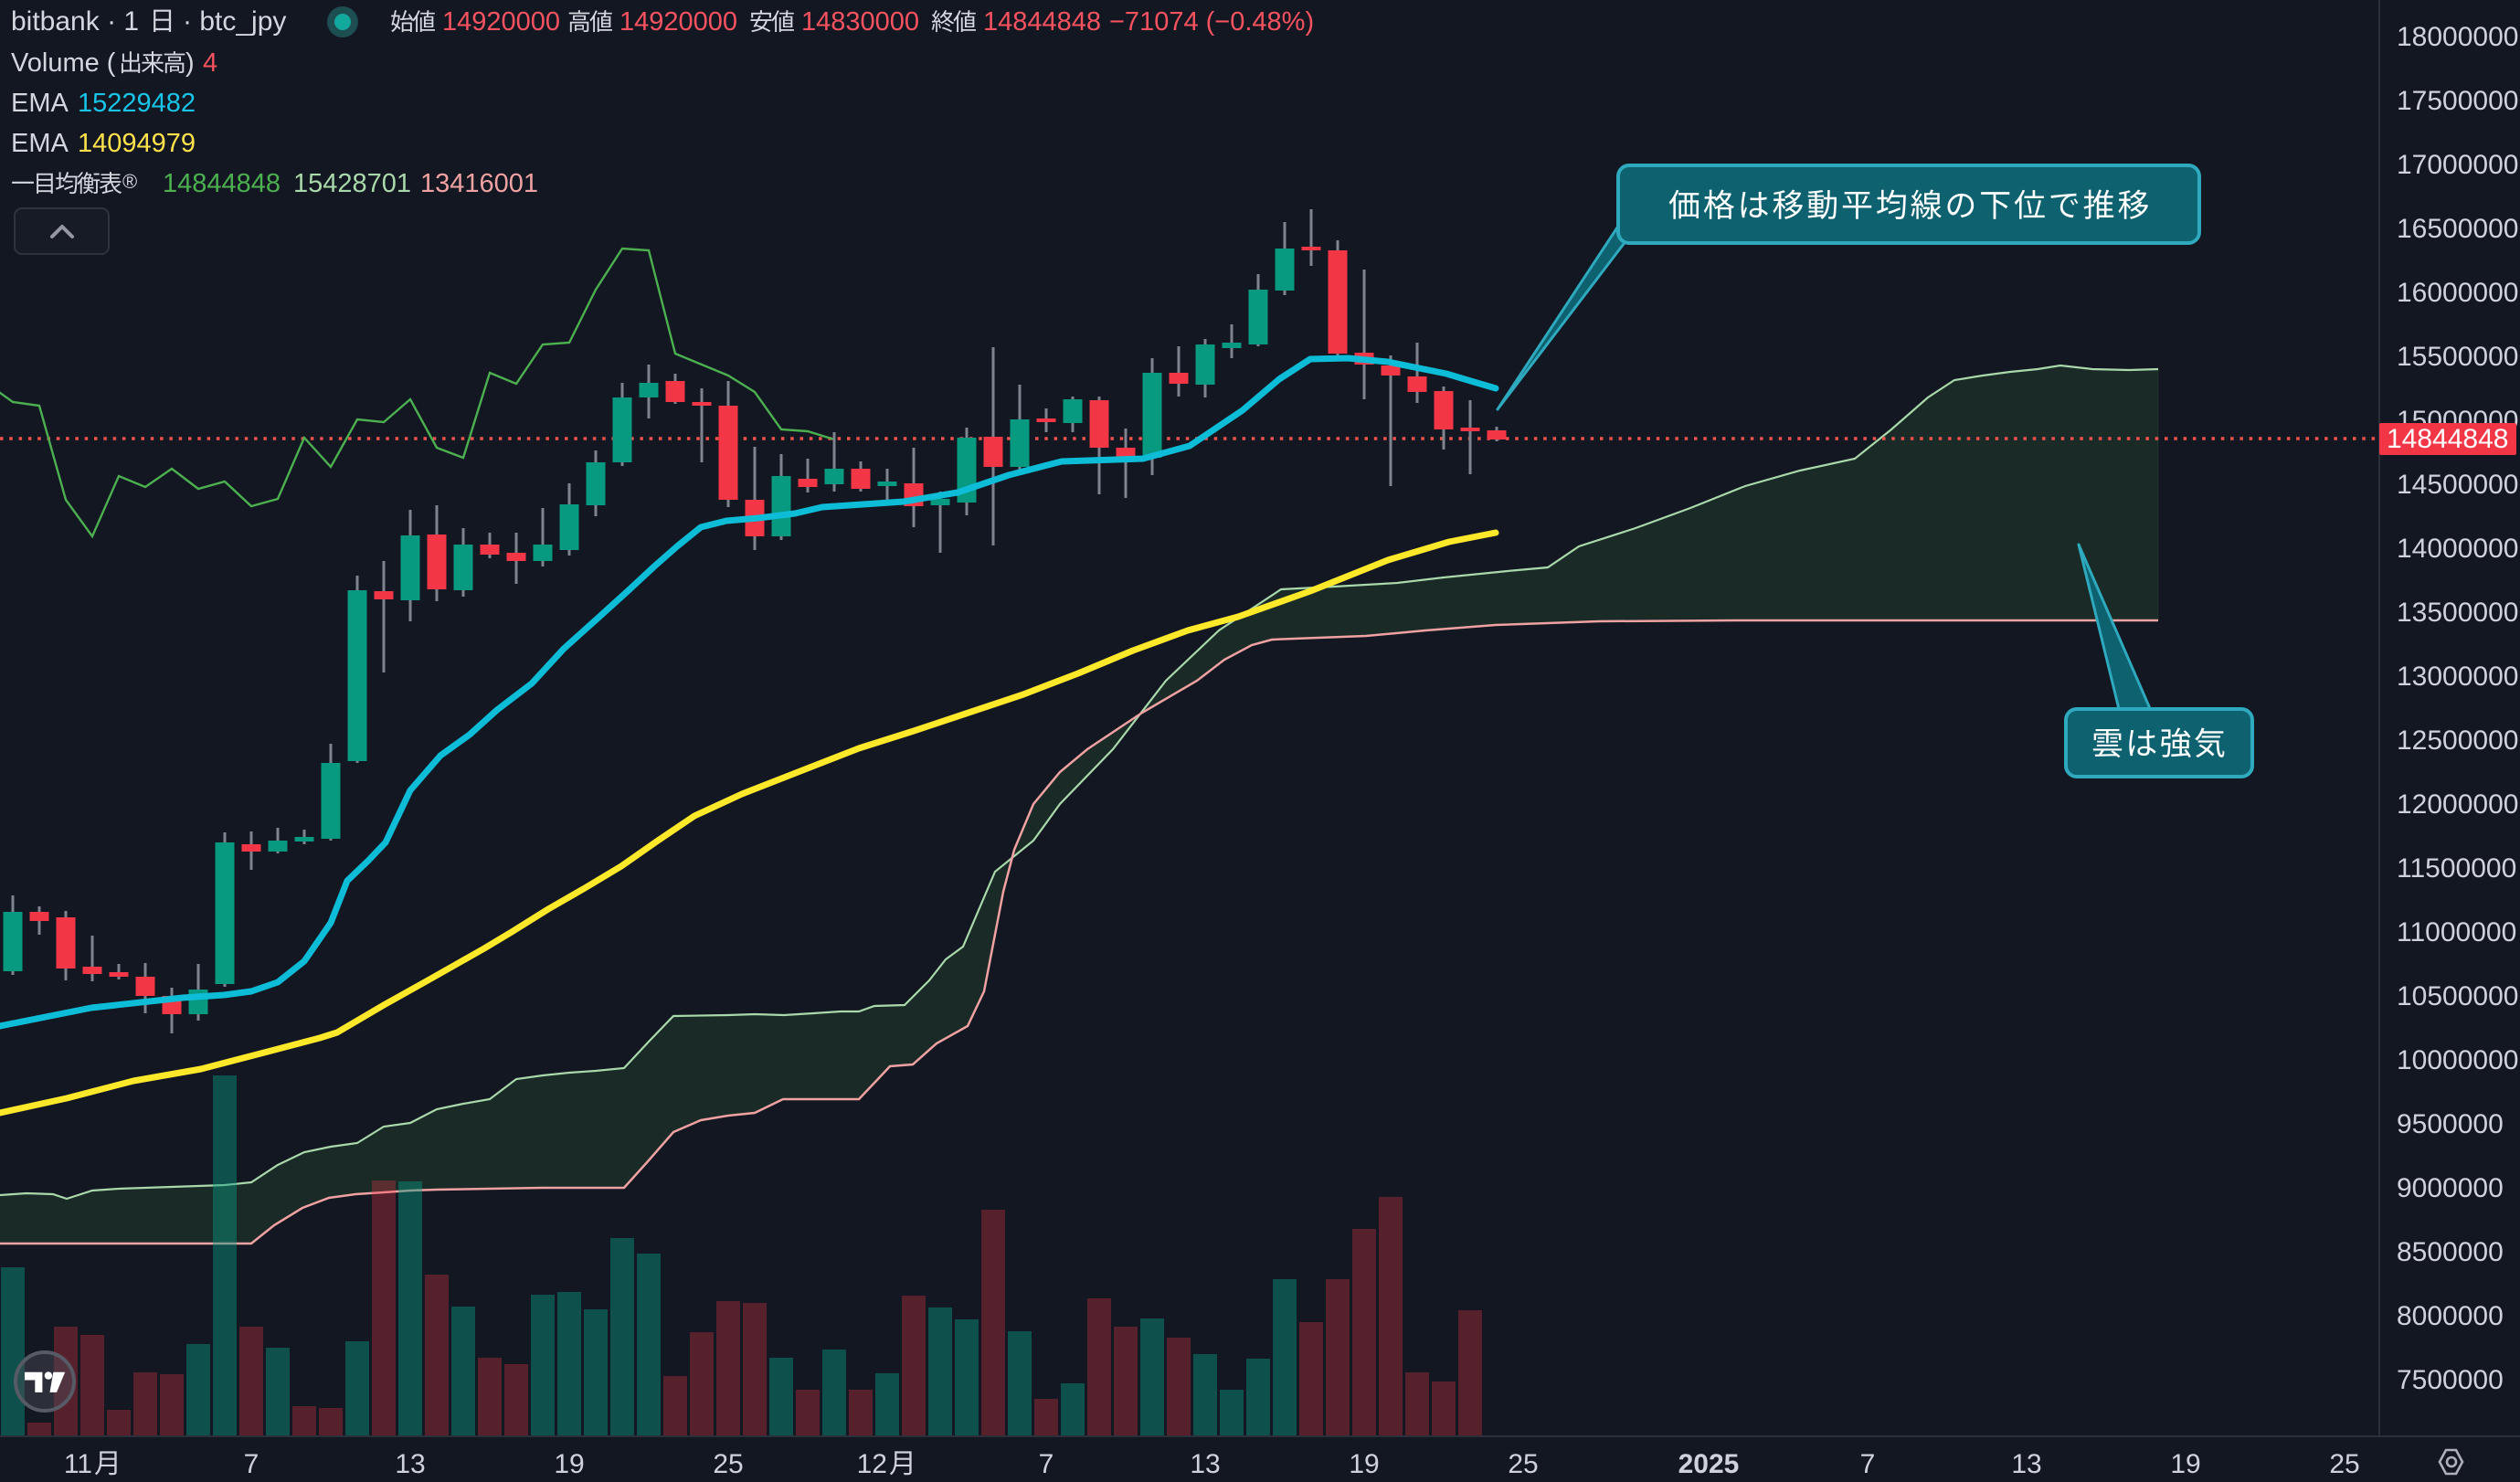 This screenshot has width=2520, height=1482. Describe the element at coordinates (1211, 22) in the screenshot. I see `svg-text: −71074 (−0.48%)` at that location.